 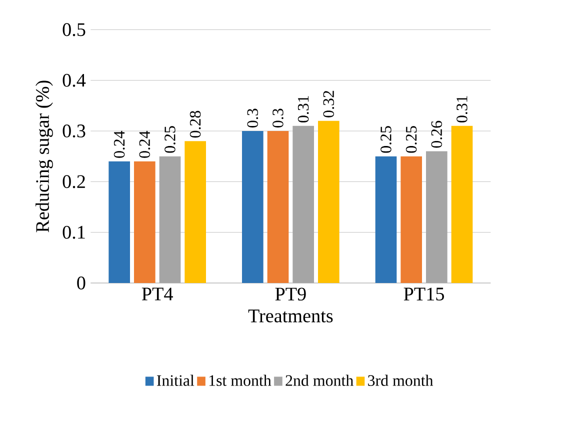 What do you see at coordinates (157, 294) in the screenshot?
I see `x-tick-label: PT4` at bounding box center [157, 294].